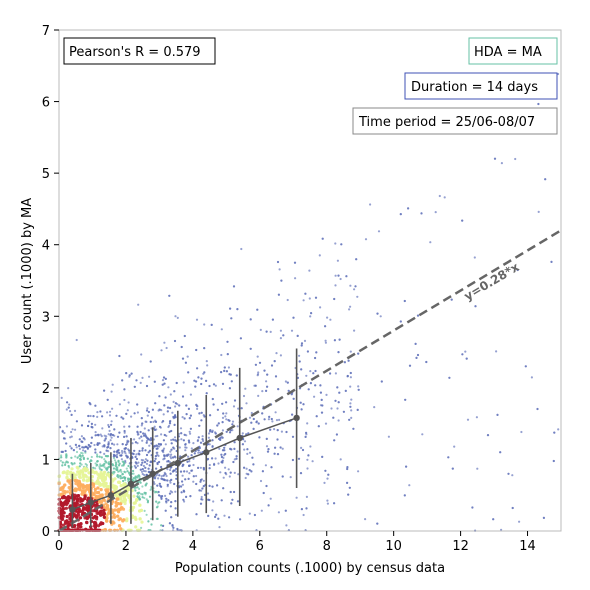 The image size is (590, 590). What do you see at coordinates (527, 546) in the screenshot?
I see `x-tick-label: 14` at bounding box center [527, 546].